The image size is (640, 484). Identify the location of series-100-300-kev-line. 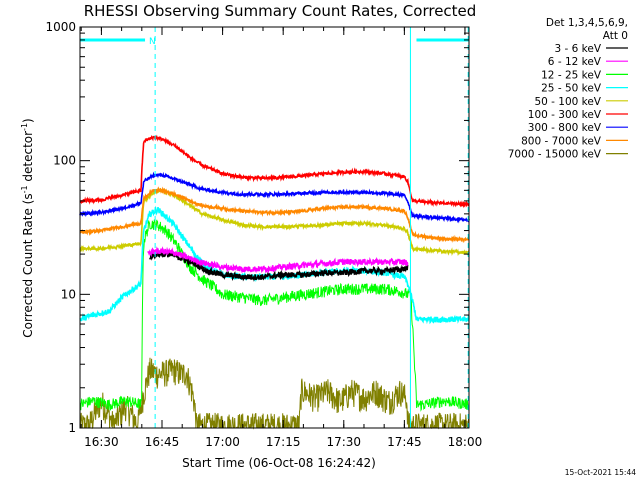
(274, 171).